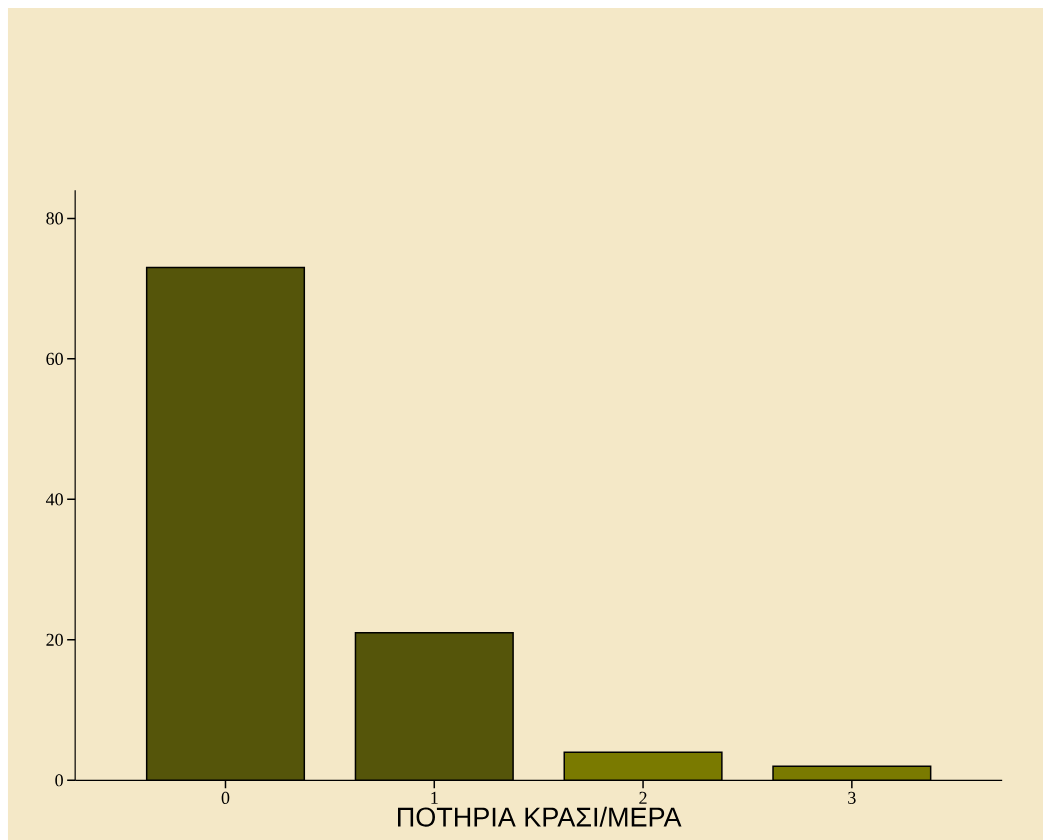  What do you see at coordinates (434, 797) in the screenshot?
I see `x-tick-label: 1` at bounding box center [434, 797].